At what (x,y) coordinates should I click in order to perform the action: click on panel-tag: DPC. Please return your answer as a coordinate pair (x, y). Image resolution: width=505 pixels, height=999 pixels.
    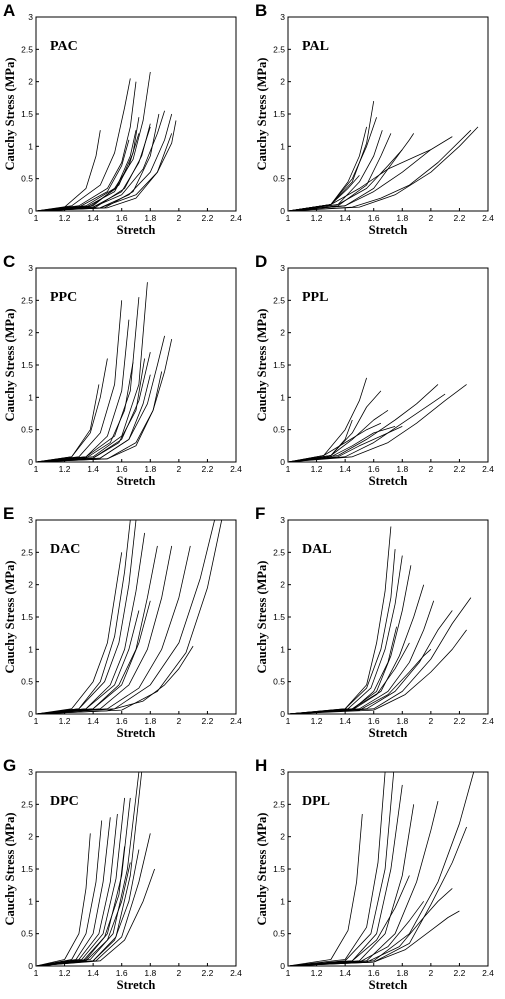
    Looking at the image, I should click on (64, 801).